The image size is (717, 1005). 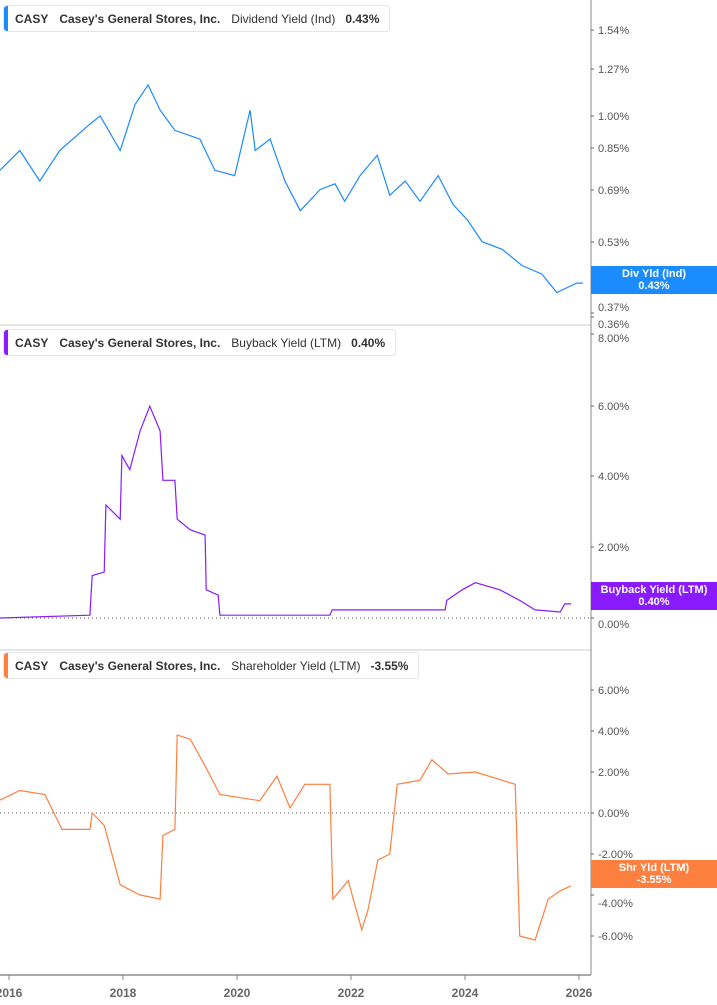 What do you see at coordinates (615, 904) in the screenshot?
I see `y-tick-label: -4.00%` at bounding box center [615, 904].